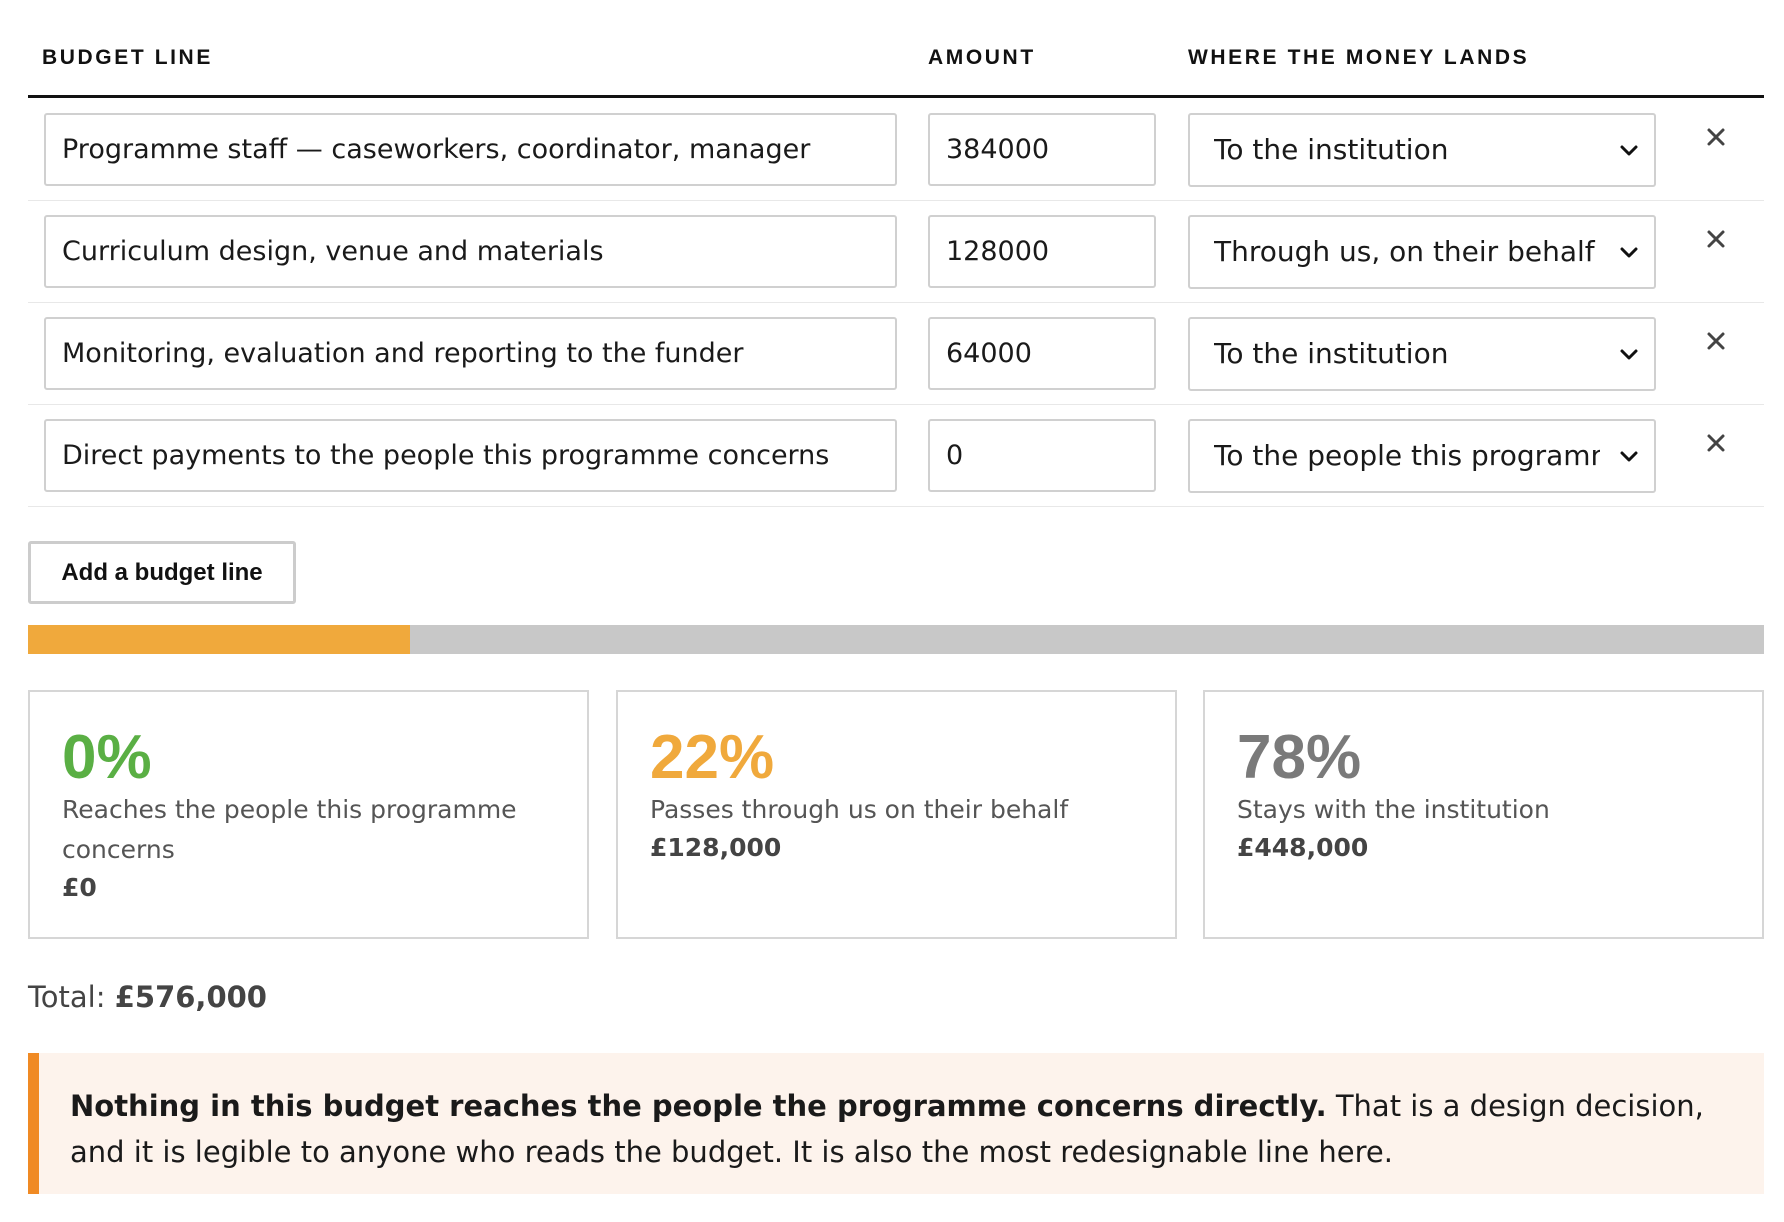 The image size is (1784, 1222). I want to click on card-percent: 0%, so click(107, 757).